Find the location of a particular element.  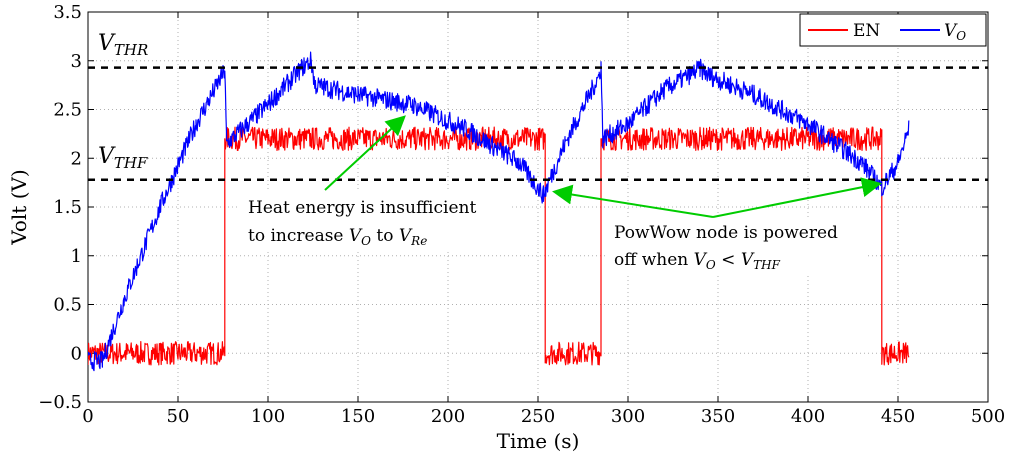

x-tick-label-10: 500 is located at coordinates (988, 416).